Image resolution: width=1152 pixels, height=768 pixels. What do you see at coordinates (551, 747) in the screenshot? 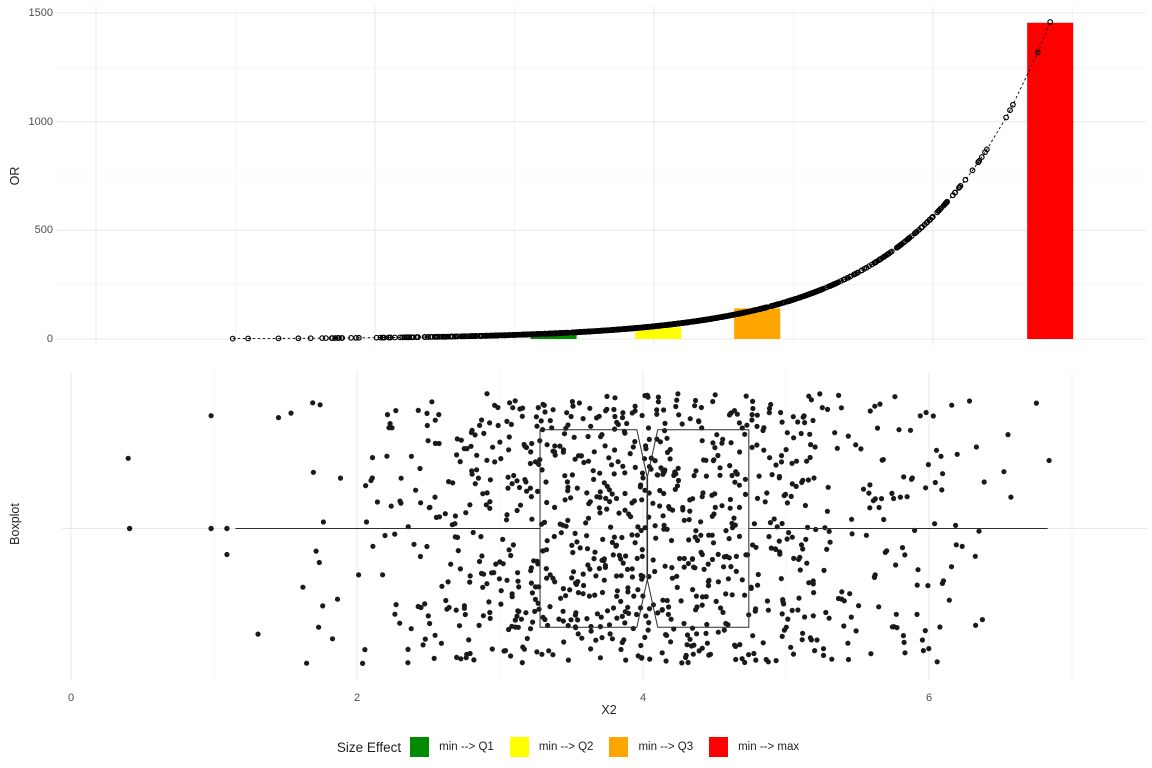
I see `legend-item-q2: min --> Q2` at bounding box center [551, 747].